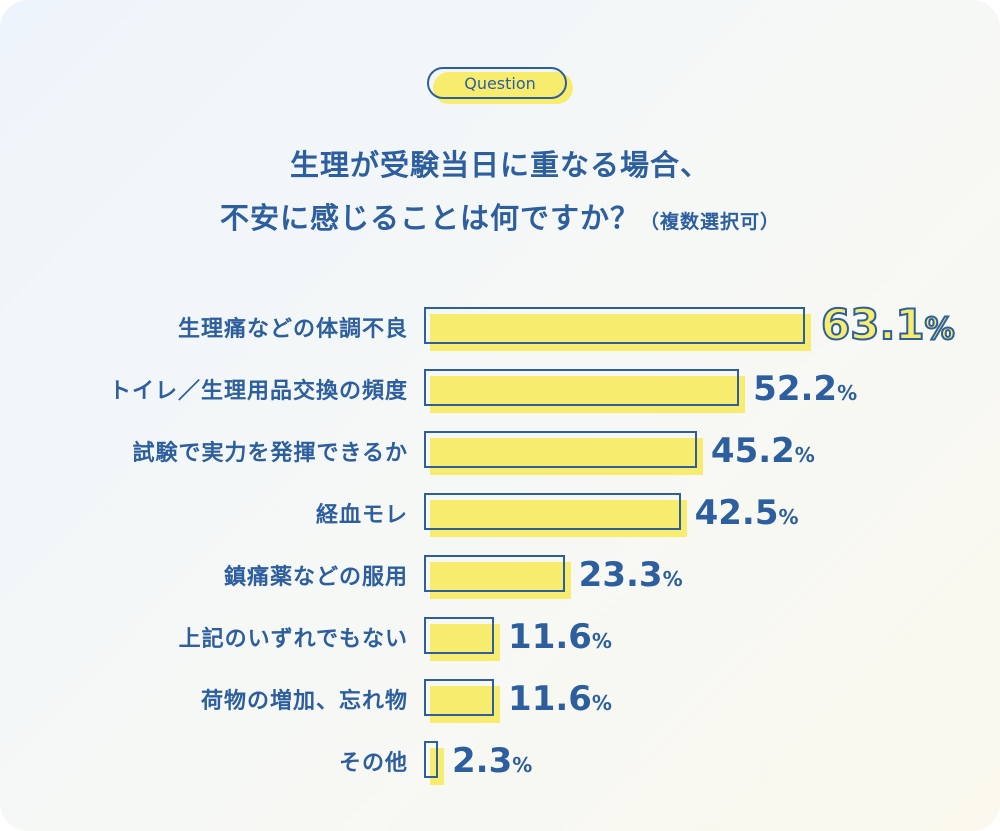 This screenshot has width=1000, height=831. I want to click on chart-title-line1: 生理が受験当日に重なる場合、, so click(499, 165).